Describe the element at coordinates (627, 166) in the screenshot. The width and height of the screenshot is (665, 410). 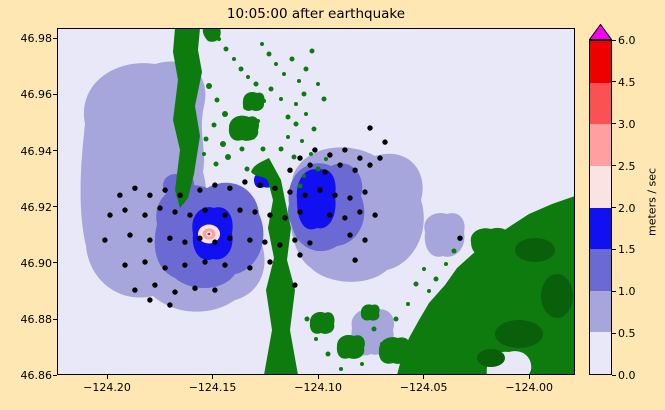
I see `colorbar-tick-label: 2.5` at that location.